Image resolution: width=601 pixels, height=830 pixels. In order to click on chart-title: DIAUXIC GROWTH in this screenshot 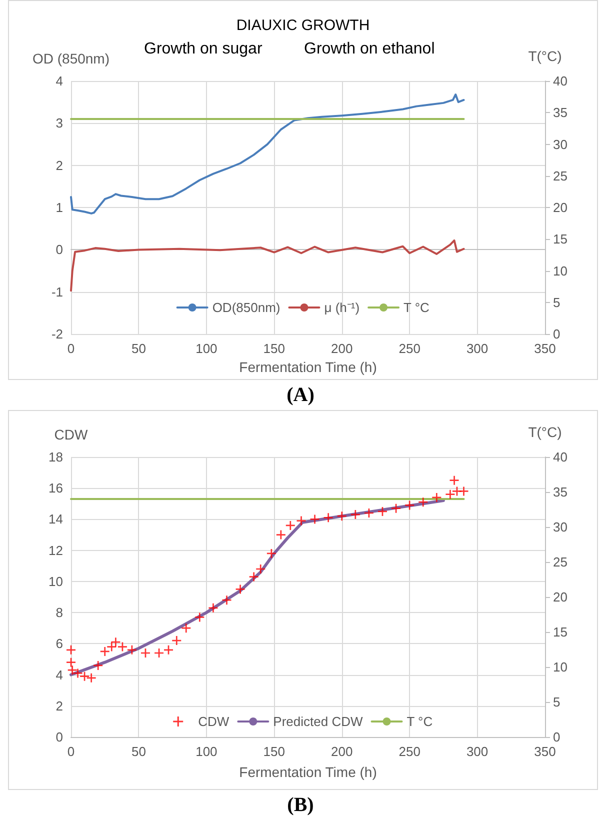, I will do `click(303, 25)`.